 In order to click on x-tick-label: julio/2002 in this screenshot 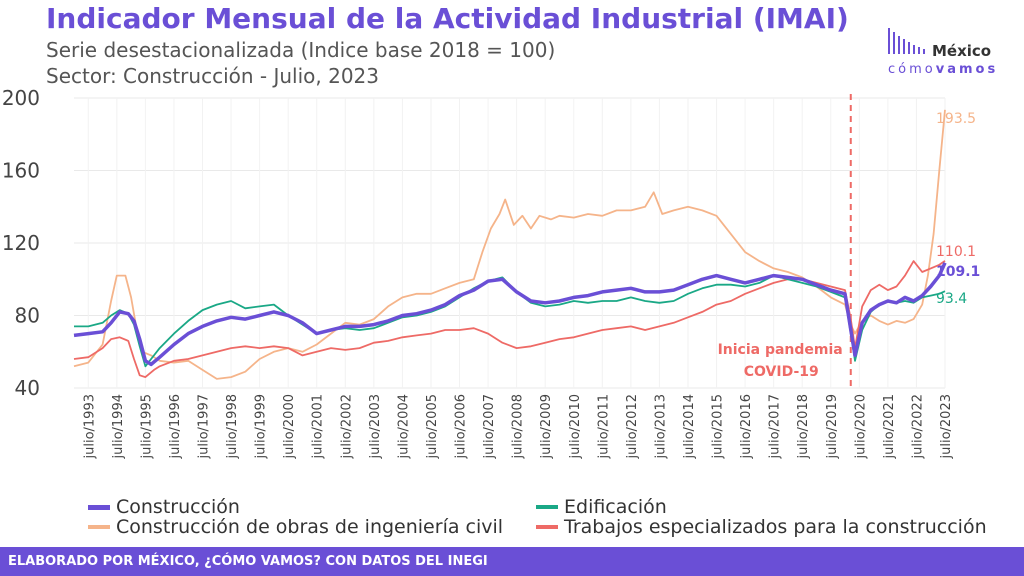, I will do `click(346, 427)`.